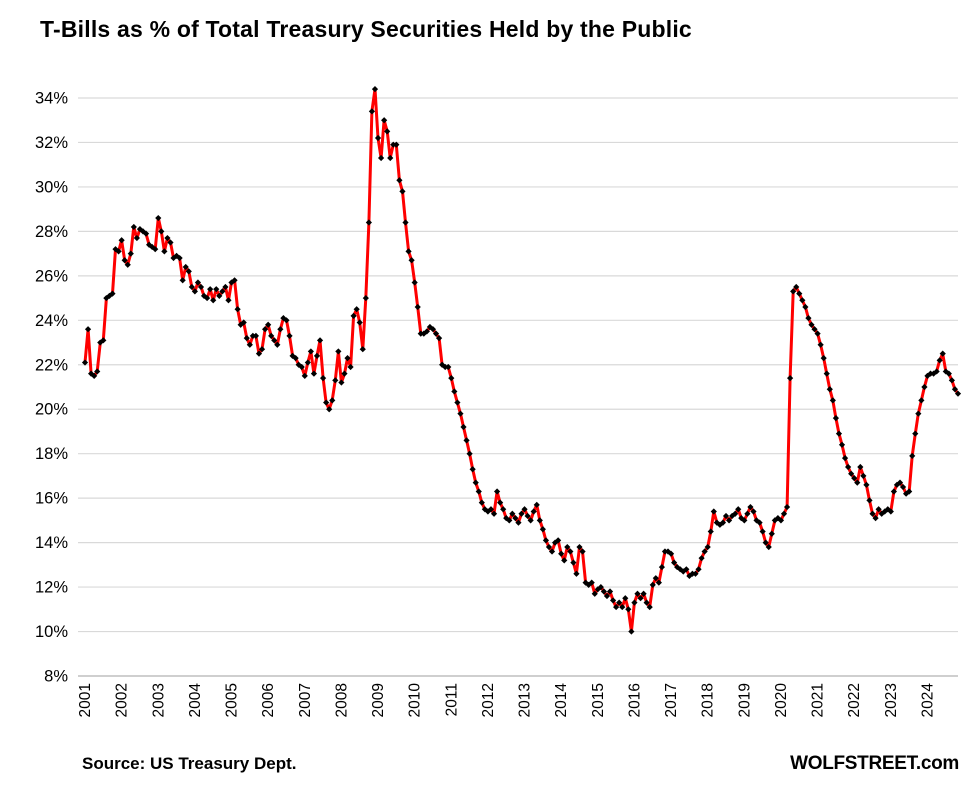 This screenshot has height=789, width=971. I want to click on x-tick-label: 2008, so click(341, 700).